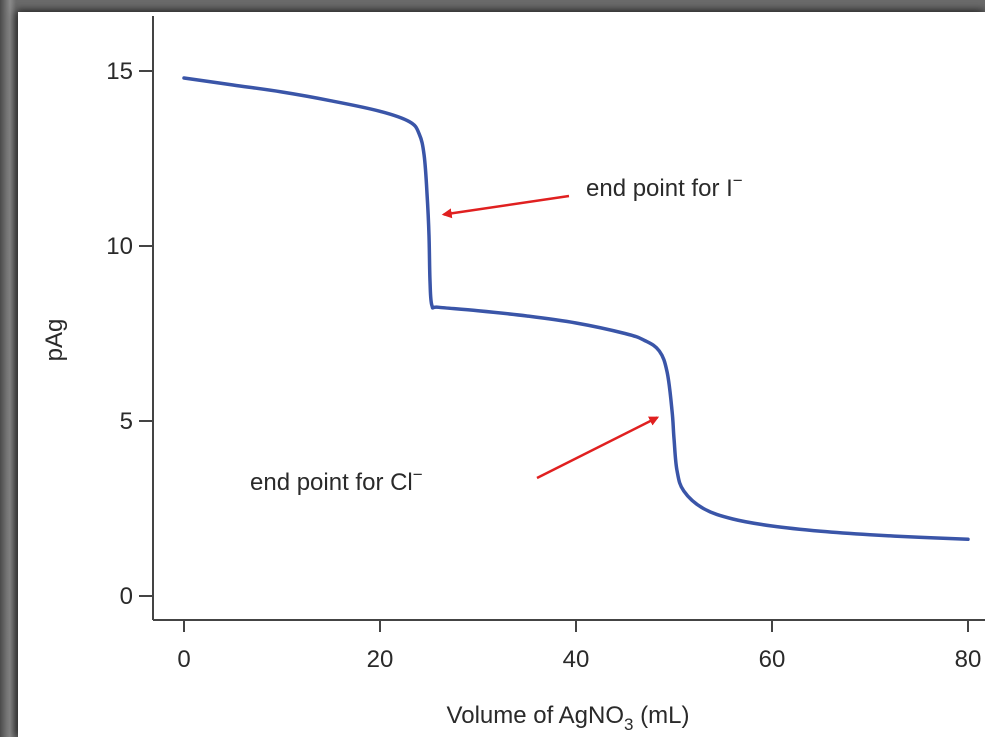  What do you see at coordinates (119, 71) in the screenshot?
I see `y-tick-label: 15` at bounding box center [119, 71].